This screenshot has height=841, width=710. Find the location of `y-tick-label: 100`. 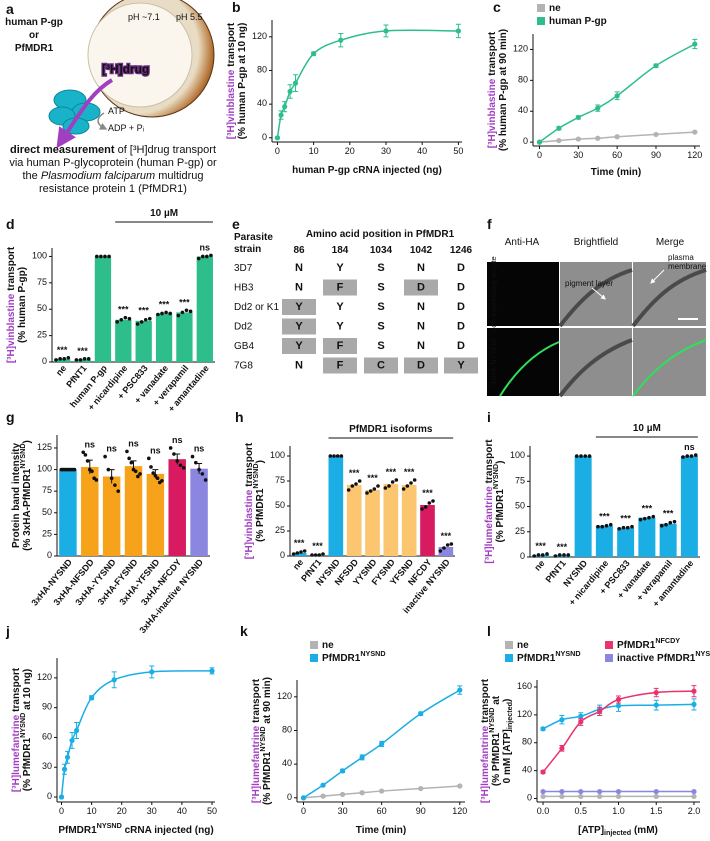

y-tick-label: 100 is located at coordinates (39, 256).